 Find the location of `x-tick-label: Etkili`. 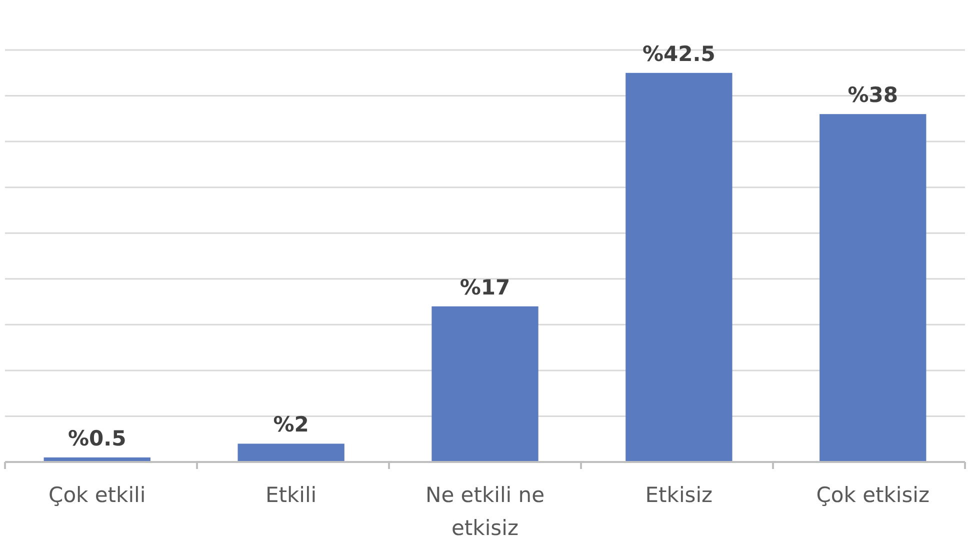

x-tick-label: Etkili is located at coordinates (291, 495).